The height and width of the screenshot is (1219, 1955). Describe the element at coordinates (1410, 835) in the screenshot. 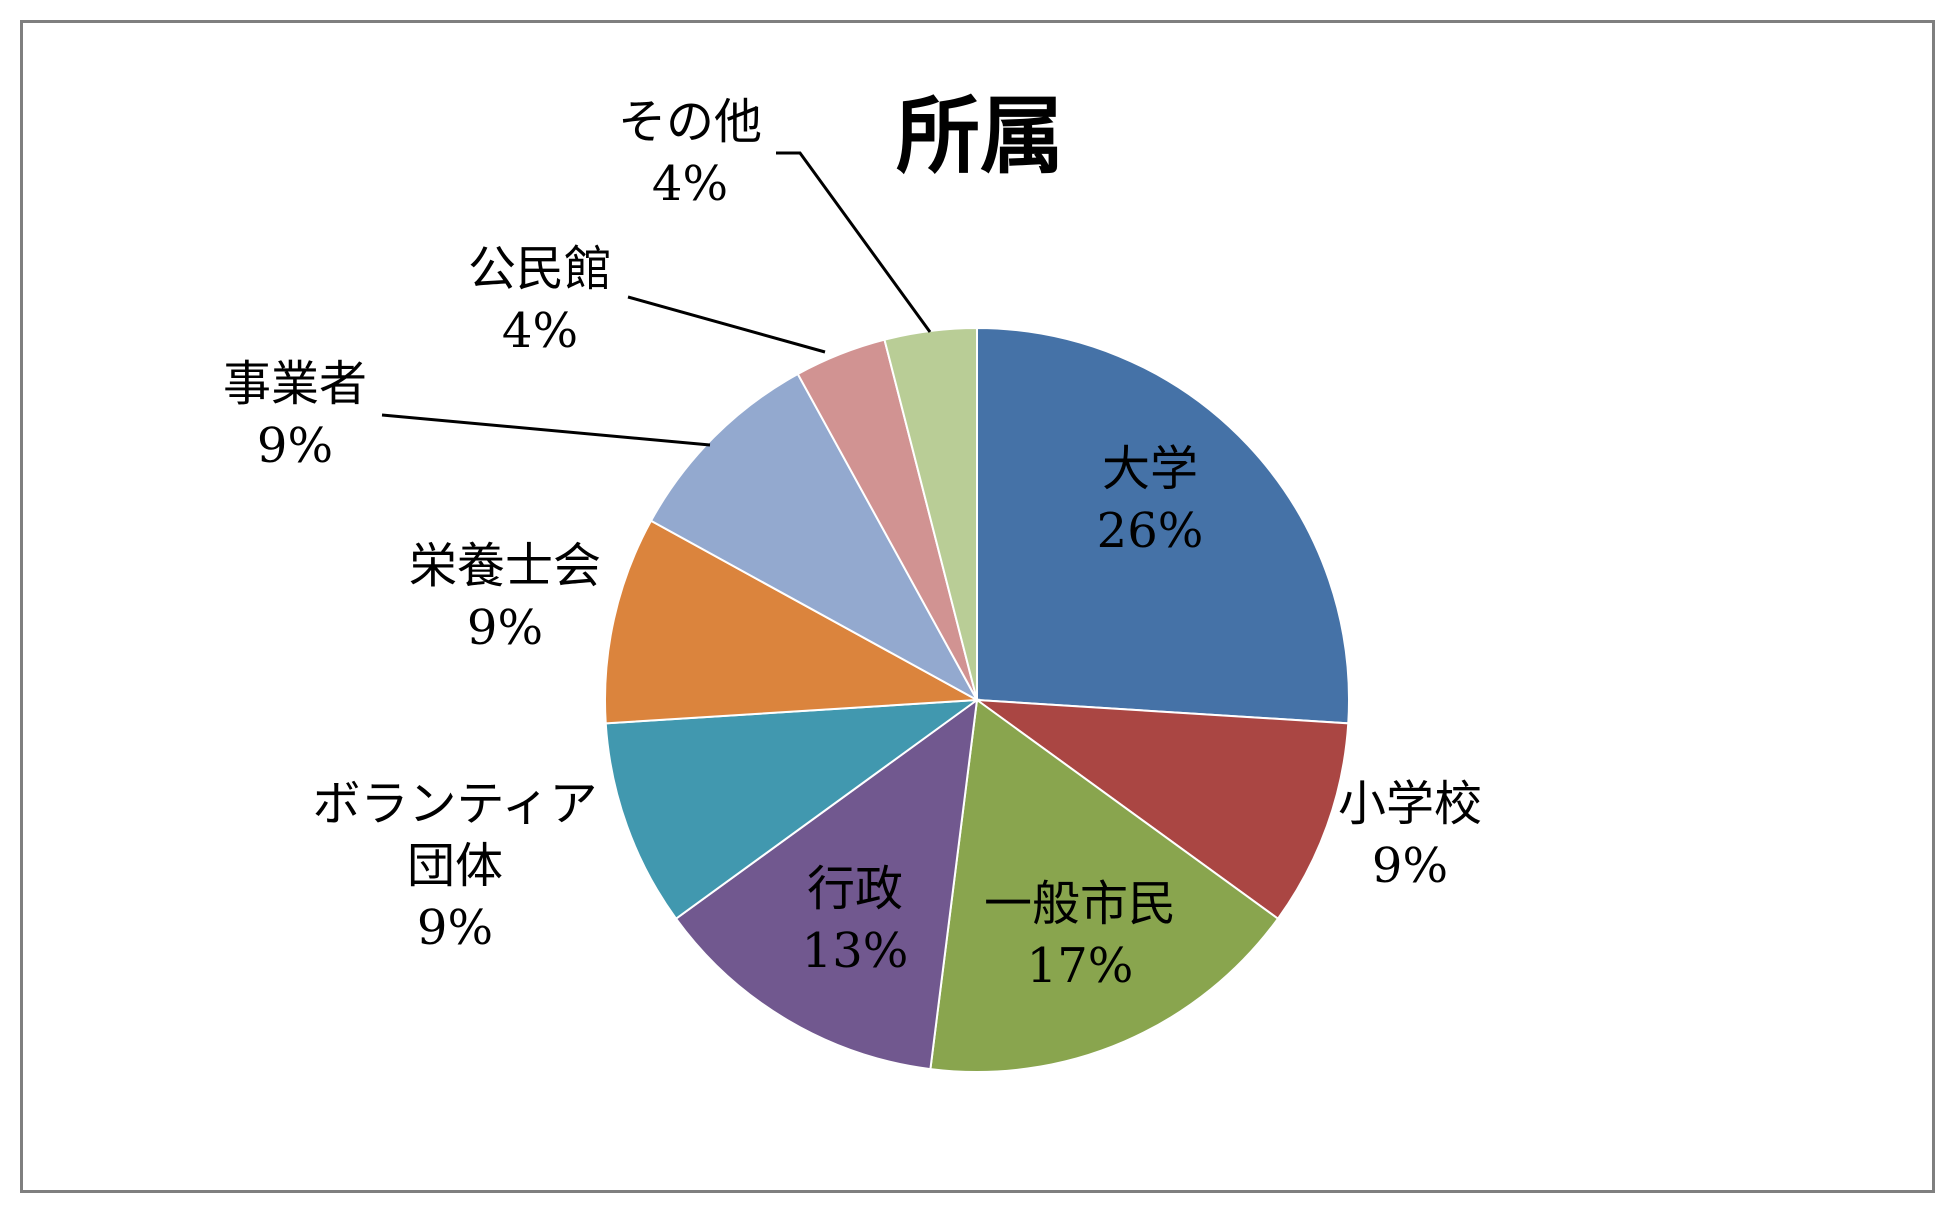

I see `data-label-2: 小学校 9%` at that location.